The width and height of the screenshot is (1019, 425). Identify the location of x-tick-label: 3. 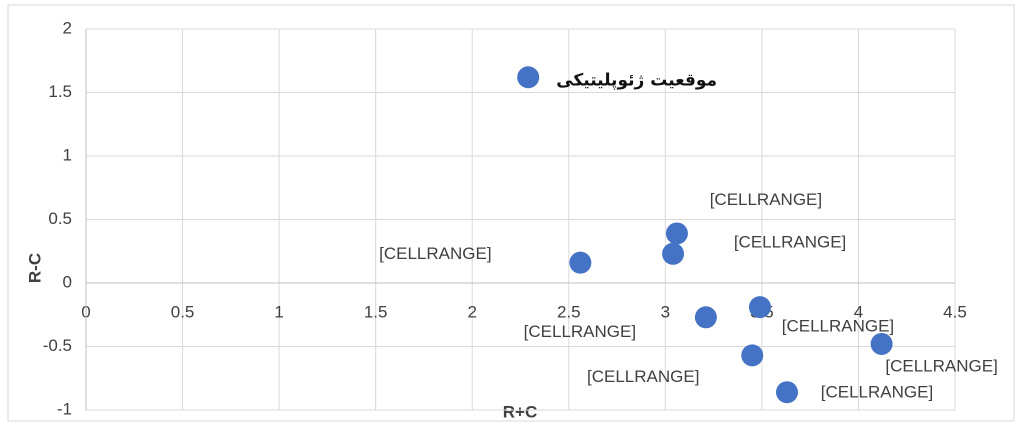
(665, 311).